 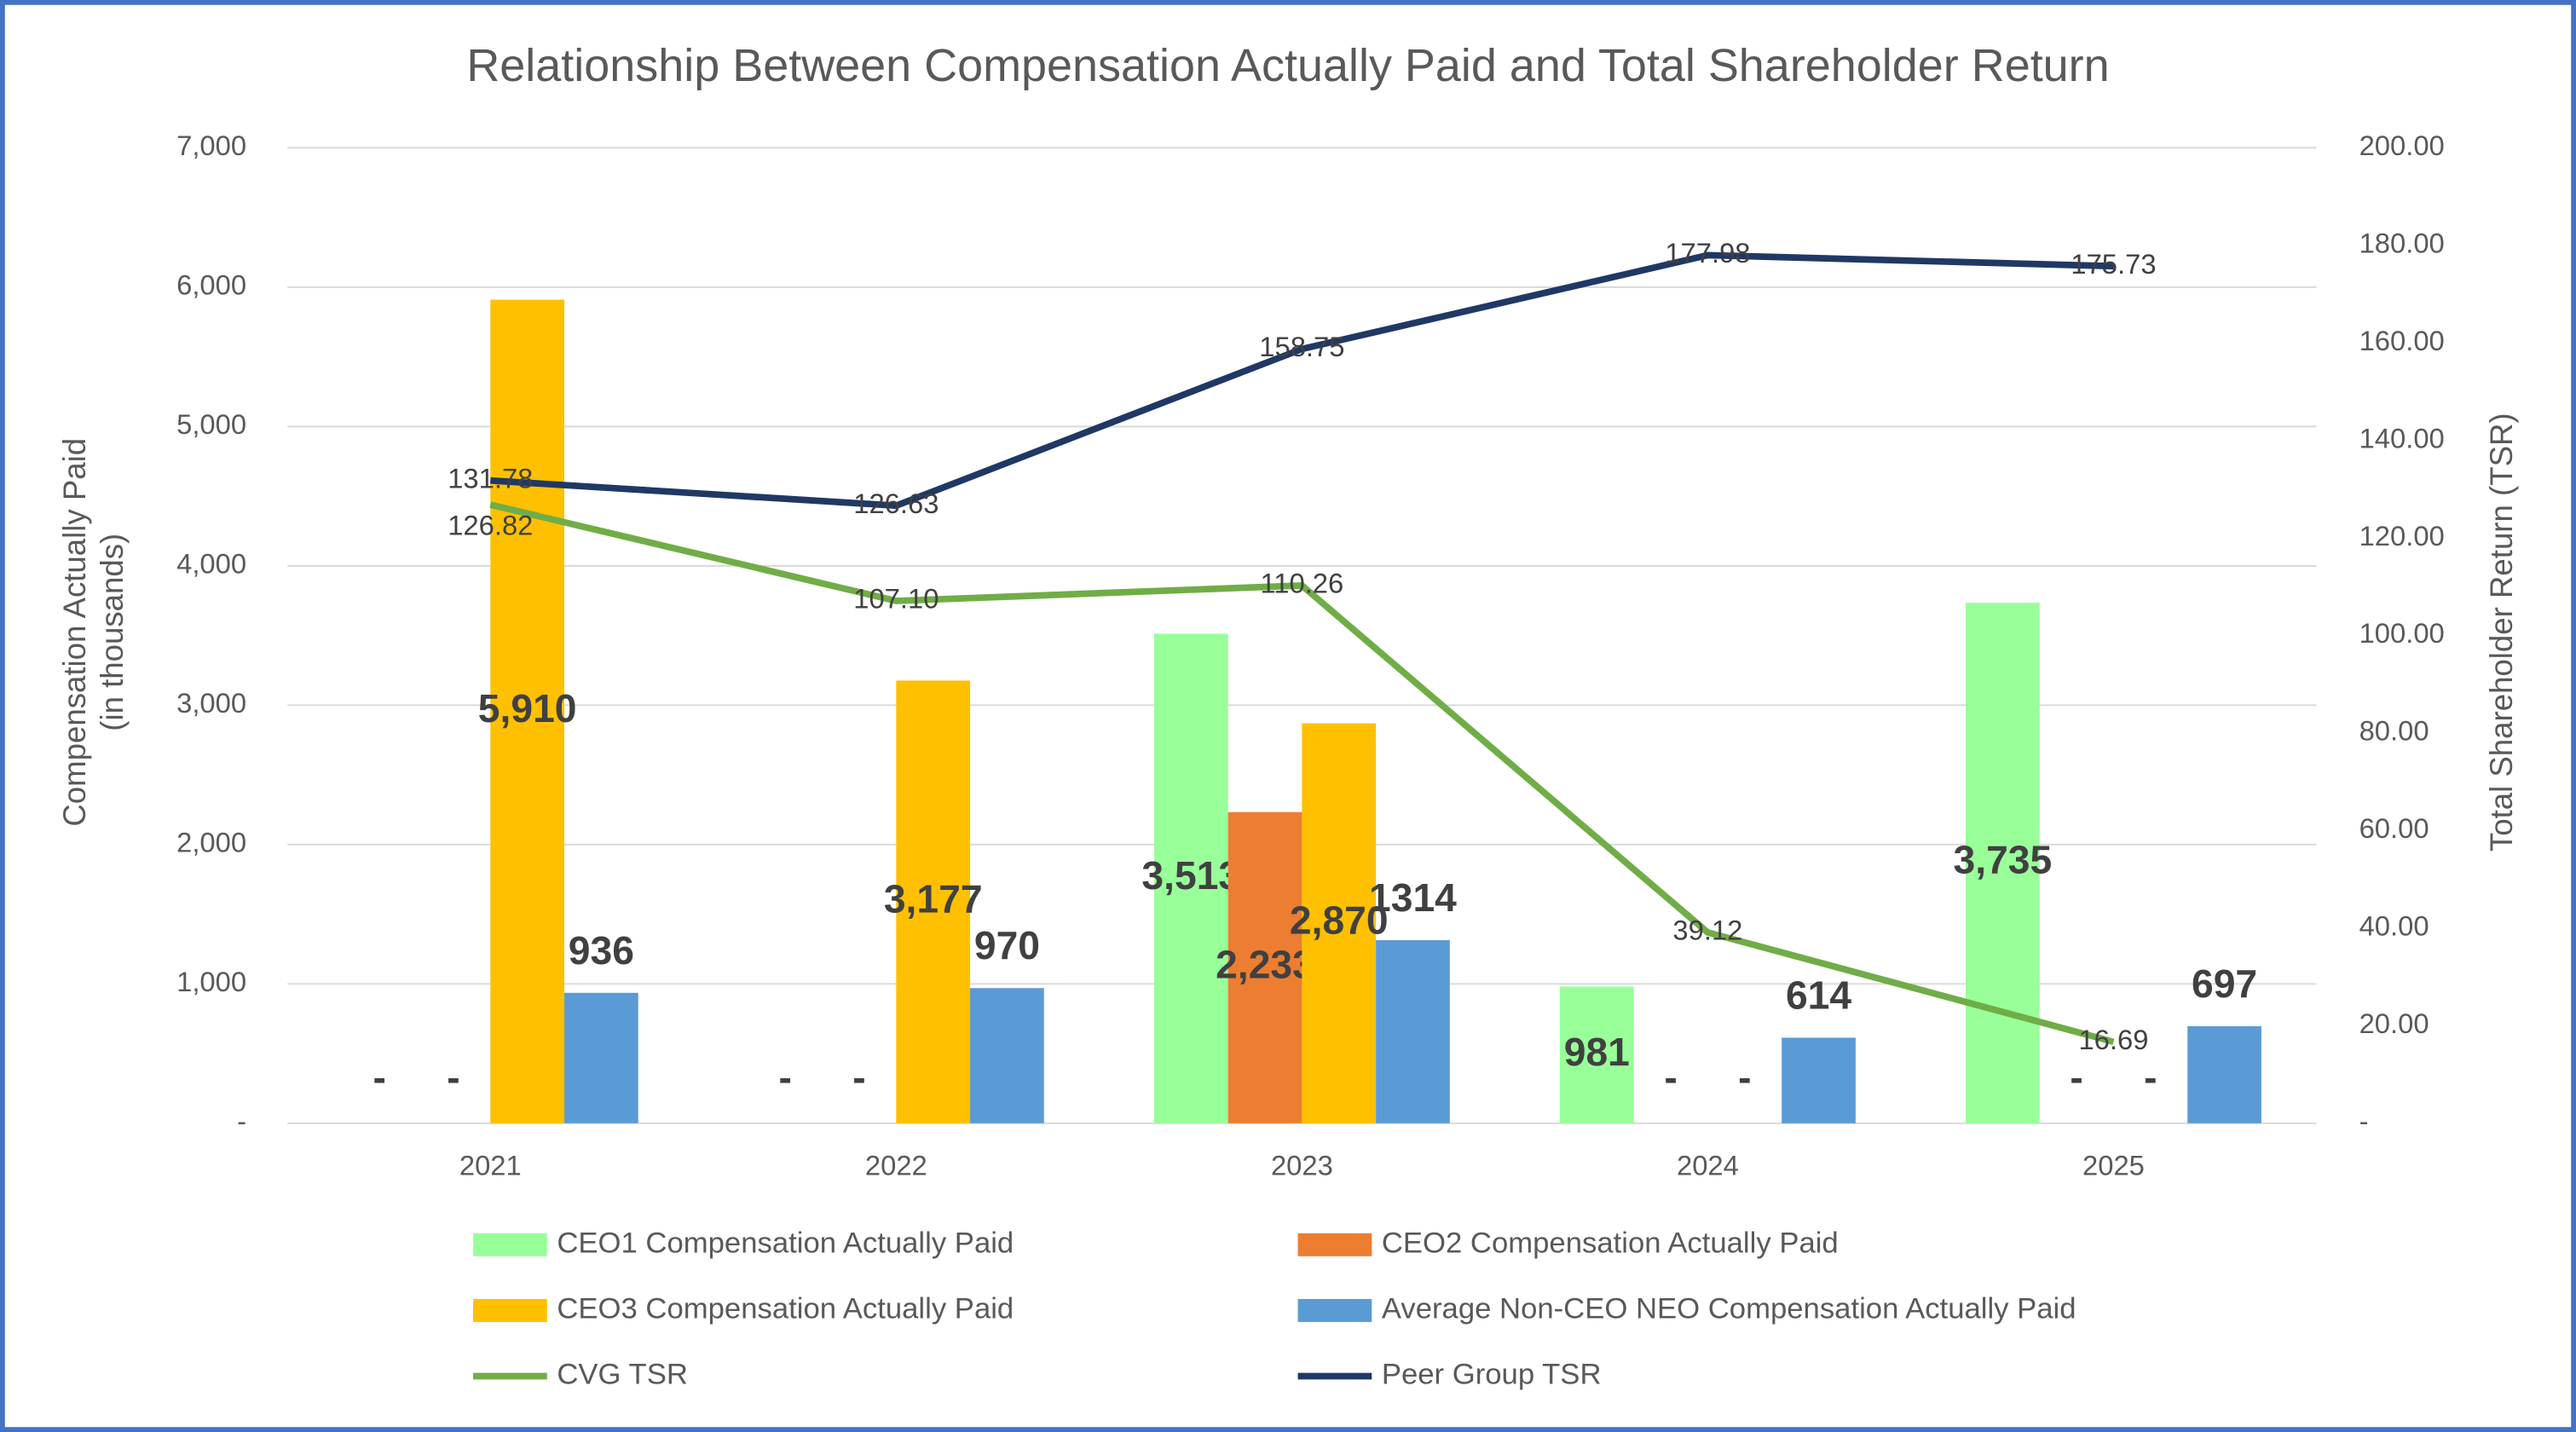 What do you see at coordinates (2113, 1039) in the screenshot?
I see `line-label: 16.69` at bounding box center [2113, 1039].